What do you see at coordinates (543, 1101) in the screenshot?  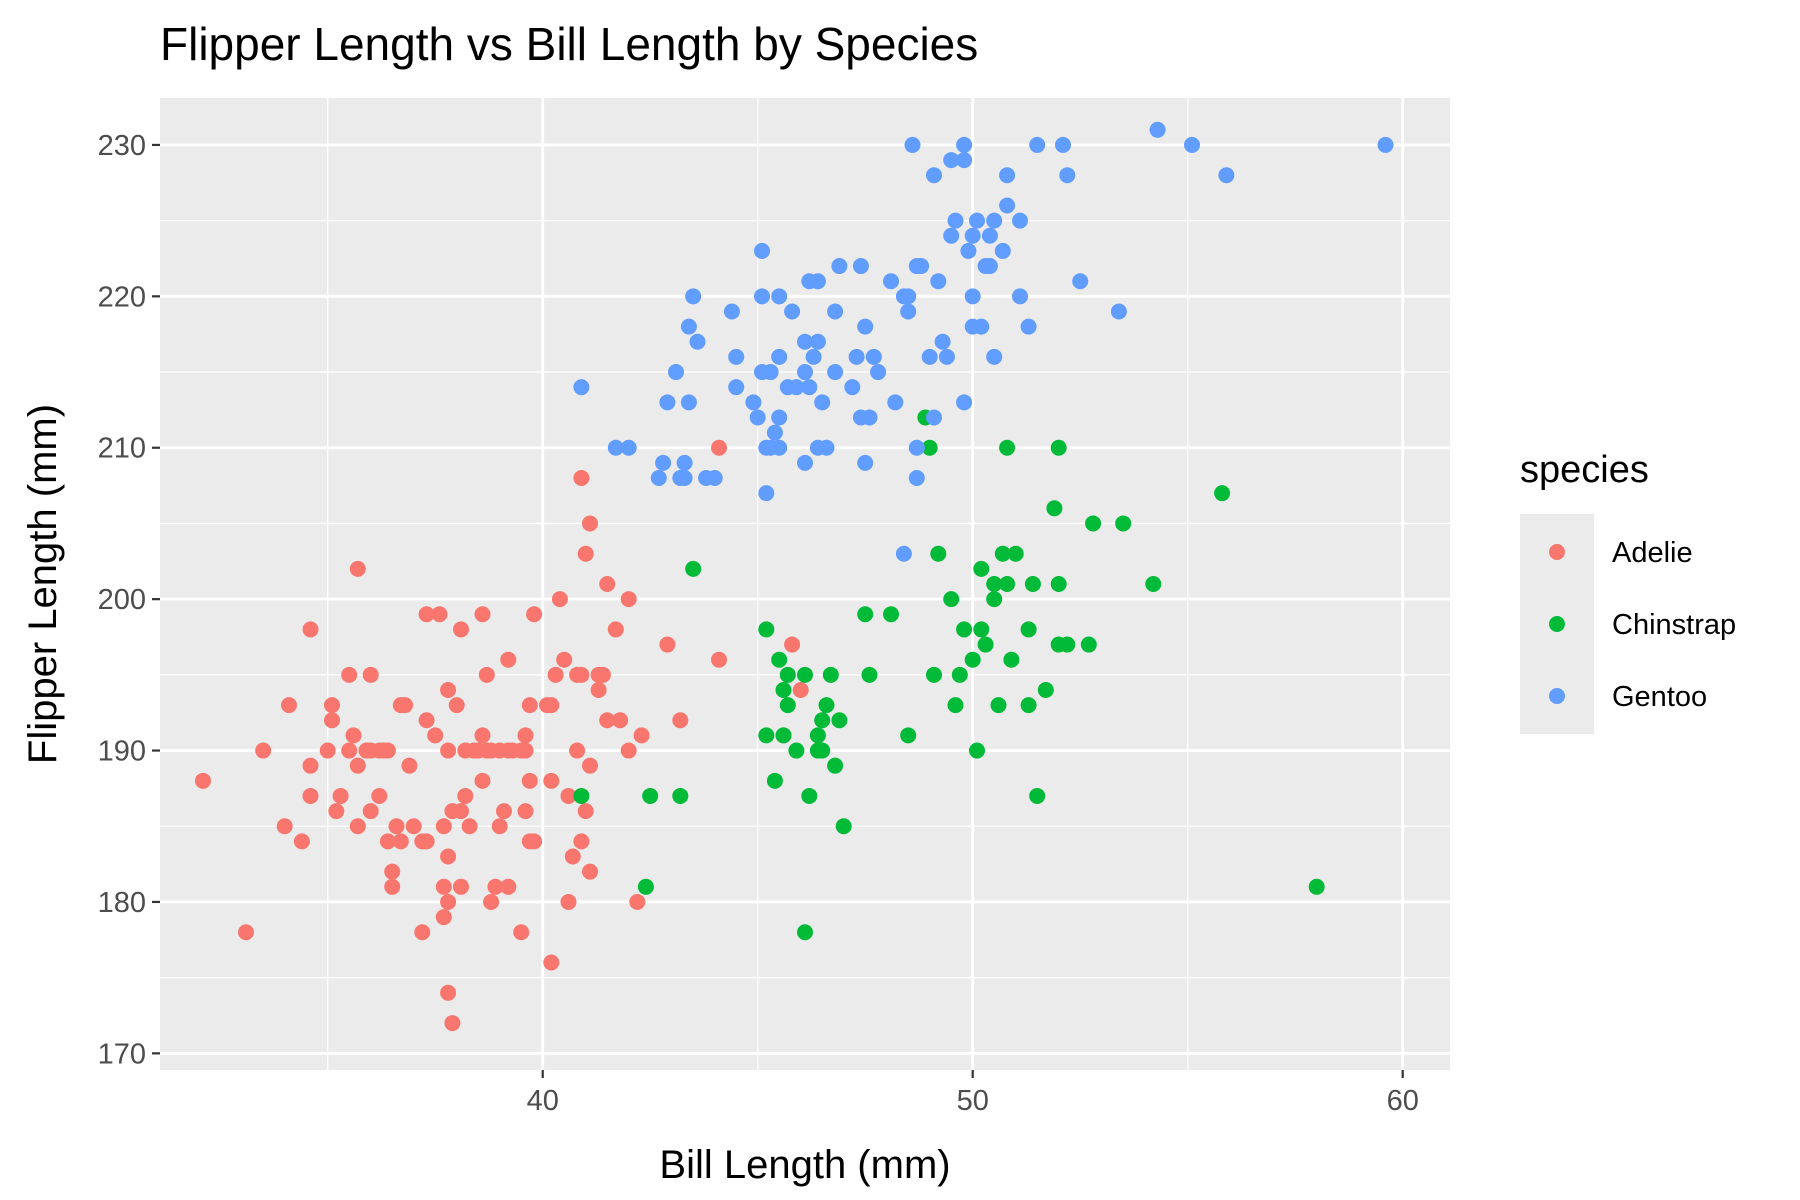 I see `x-tick-label: 40` at bounding box center [543, 1101].